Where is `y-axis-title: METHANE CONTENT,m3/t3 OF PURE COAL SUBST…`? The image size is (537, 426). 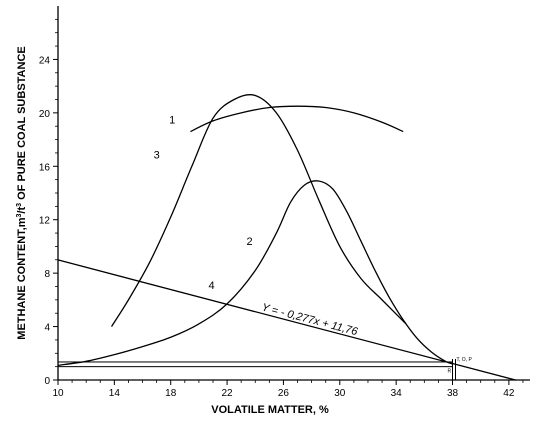 y-axis-title: METHANE CONTENT,m3/t3 OF PURE COAL SUBST… is located at coordinates (22, 192).